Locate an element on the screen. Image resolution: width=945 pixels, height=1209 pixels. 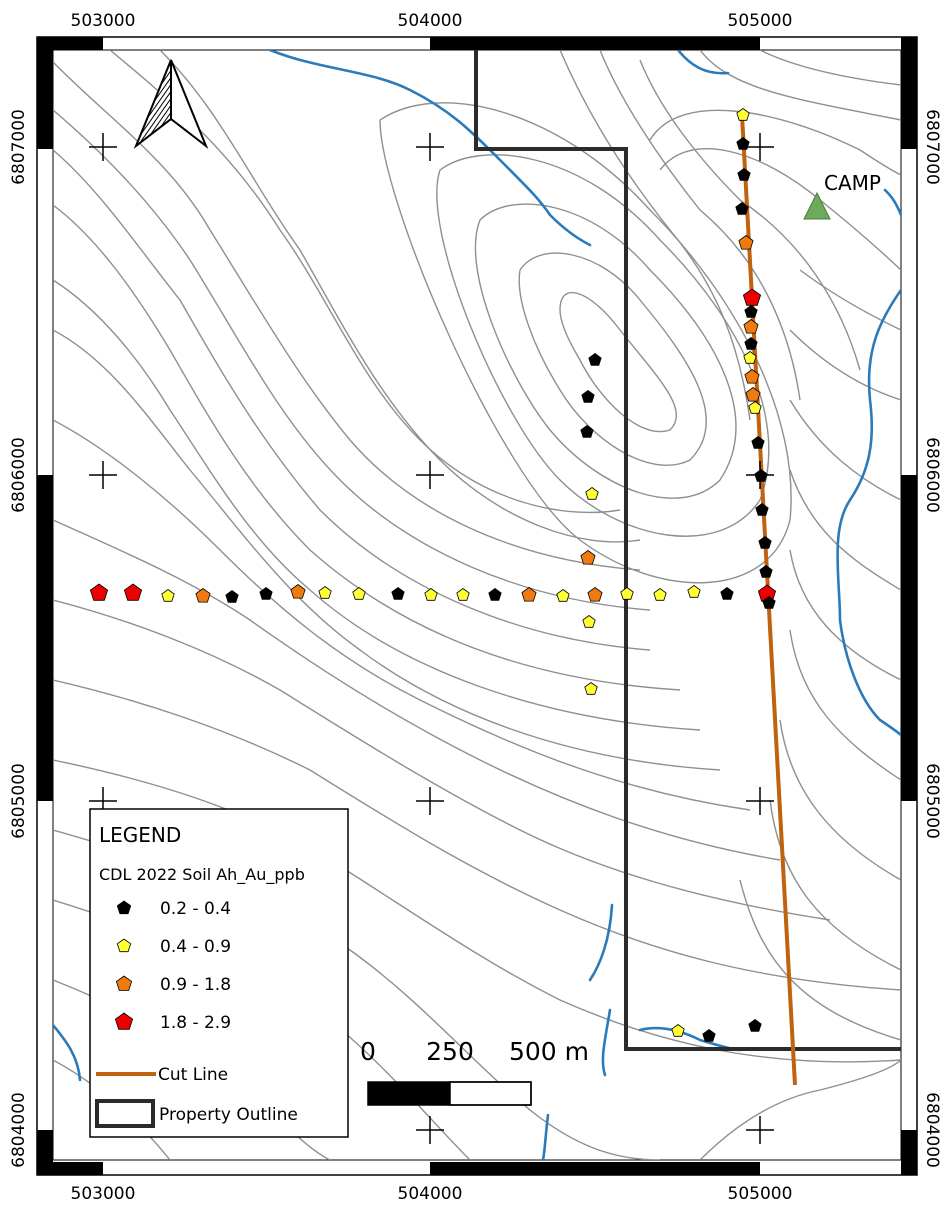
y-tick-label-right: 6807000 is located at coordinates (932, 147).